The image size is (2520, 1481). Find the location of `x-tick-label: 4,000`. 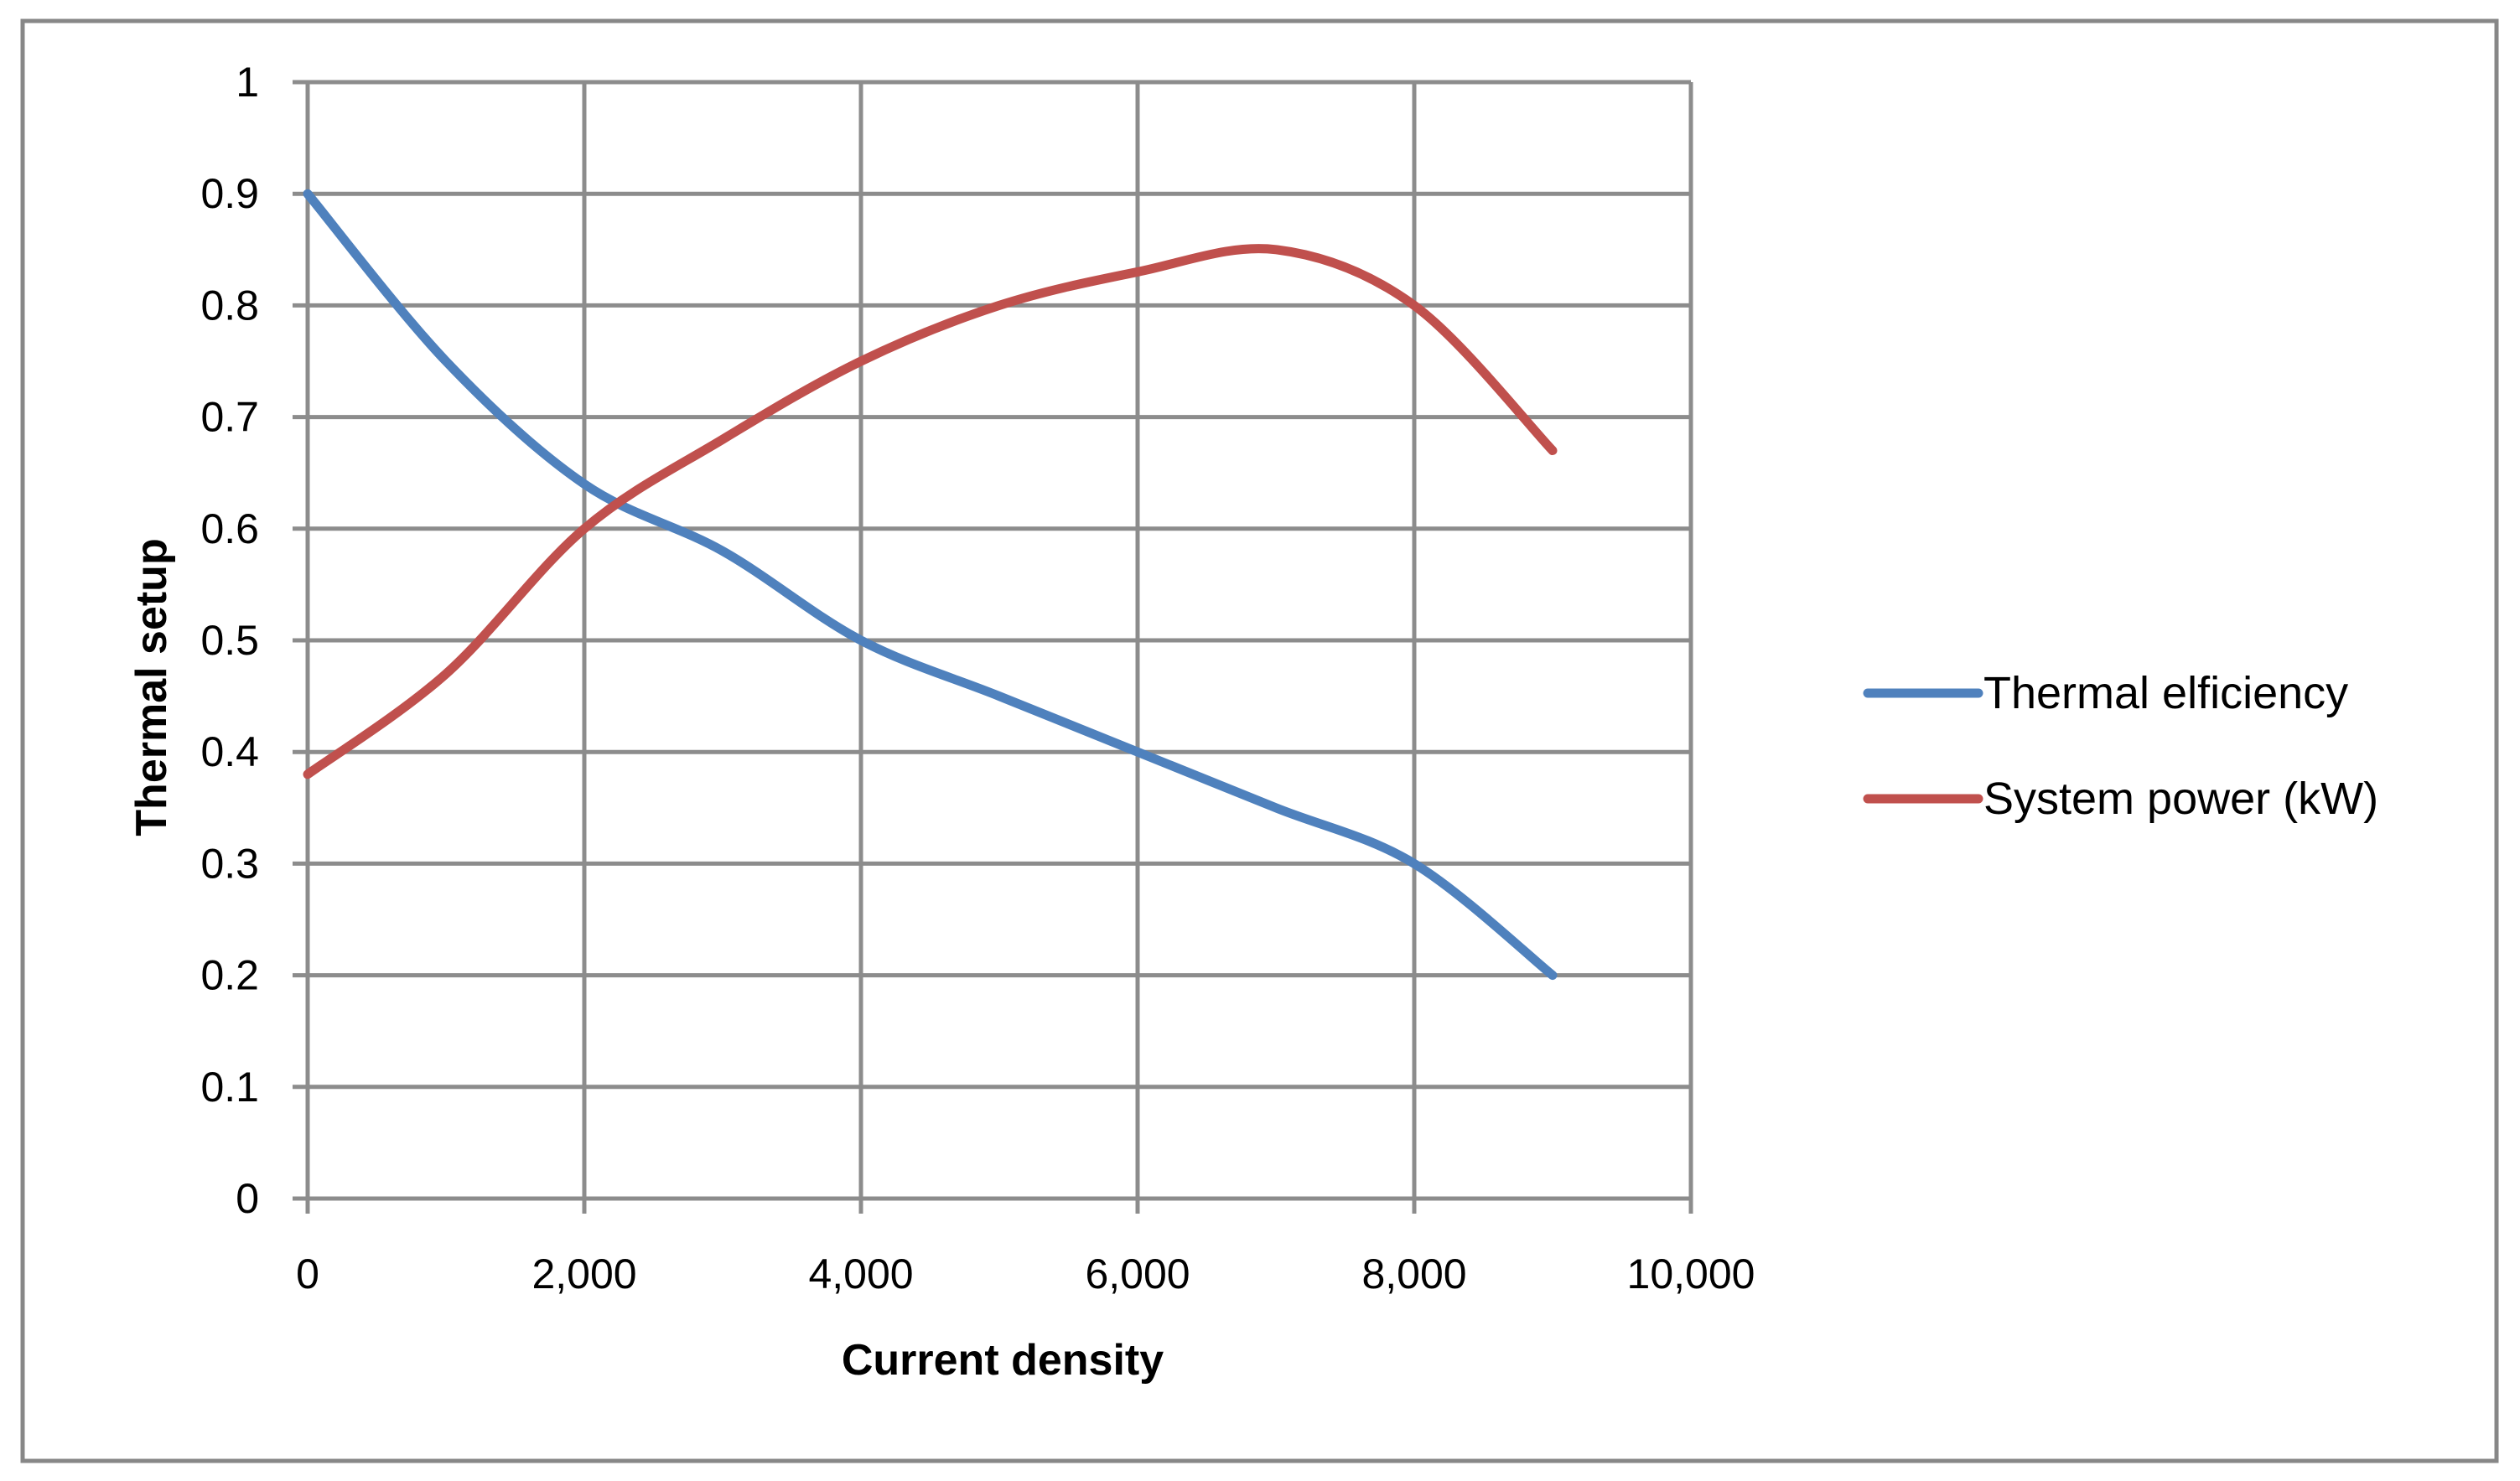

x-tick-label: 4,000 is located at coordinates (860, 1274).